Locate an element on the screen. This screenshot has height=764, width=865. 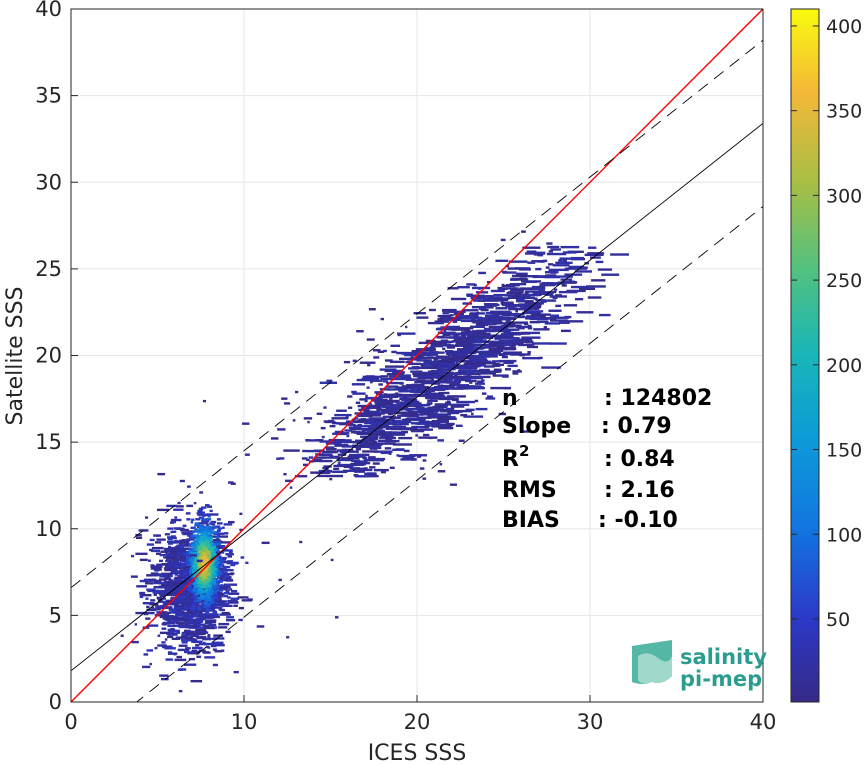
y-tick-label: 25 is located at coordinates (48, 269).